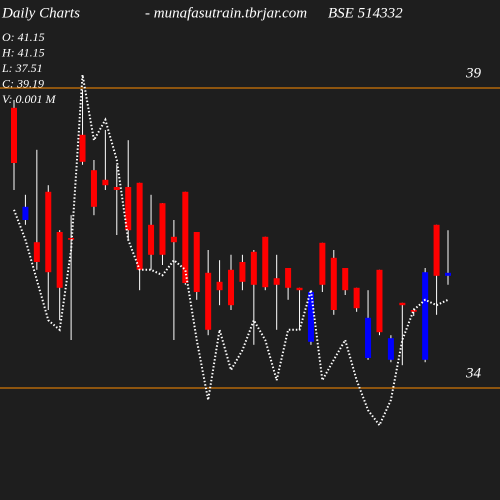  Describe the element at coordinates (40, 13) in the screenshot. I see `chart-title: Daily Charts` at that location.